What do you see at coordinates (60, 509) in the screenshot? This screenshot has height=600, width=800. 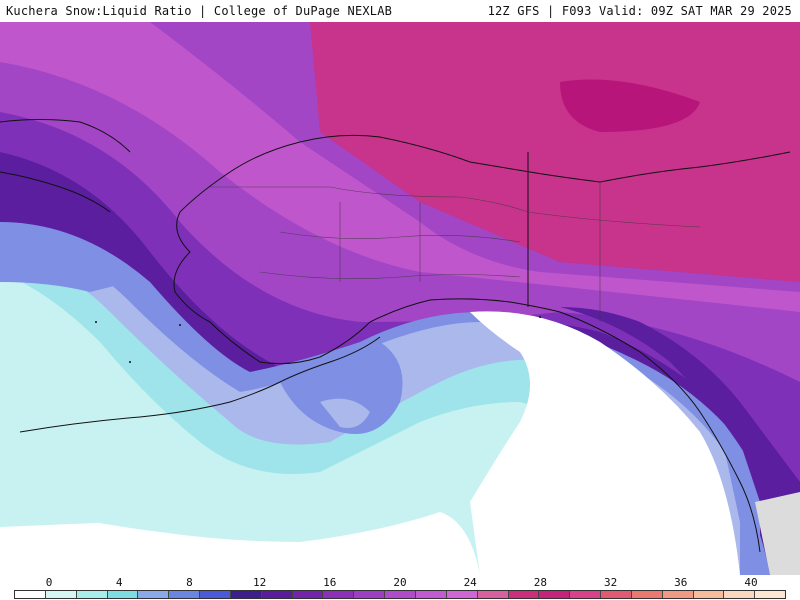 I see `cyan-strip` at bounding box center [60, 509].